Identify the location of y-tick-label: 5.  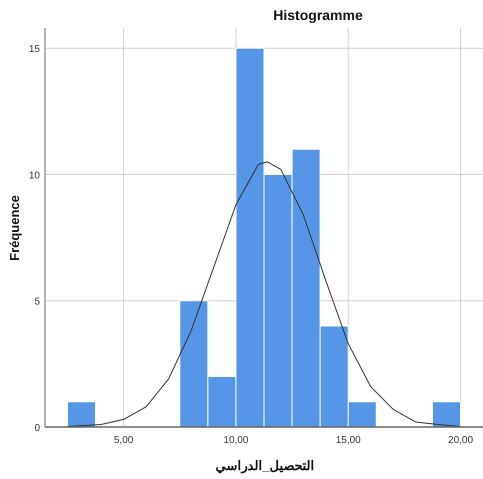
(37, 302).